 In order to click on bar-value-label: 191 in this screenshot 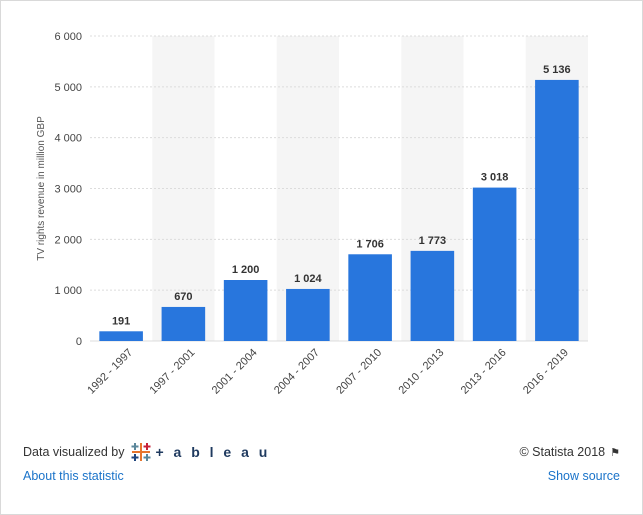, I will do `click(121, 321)`.